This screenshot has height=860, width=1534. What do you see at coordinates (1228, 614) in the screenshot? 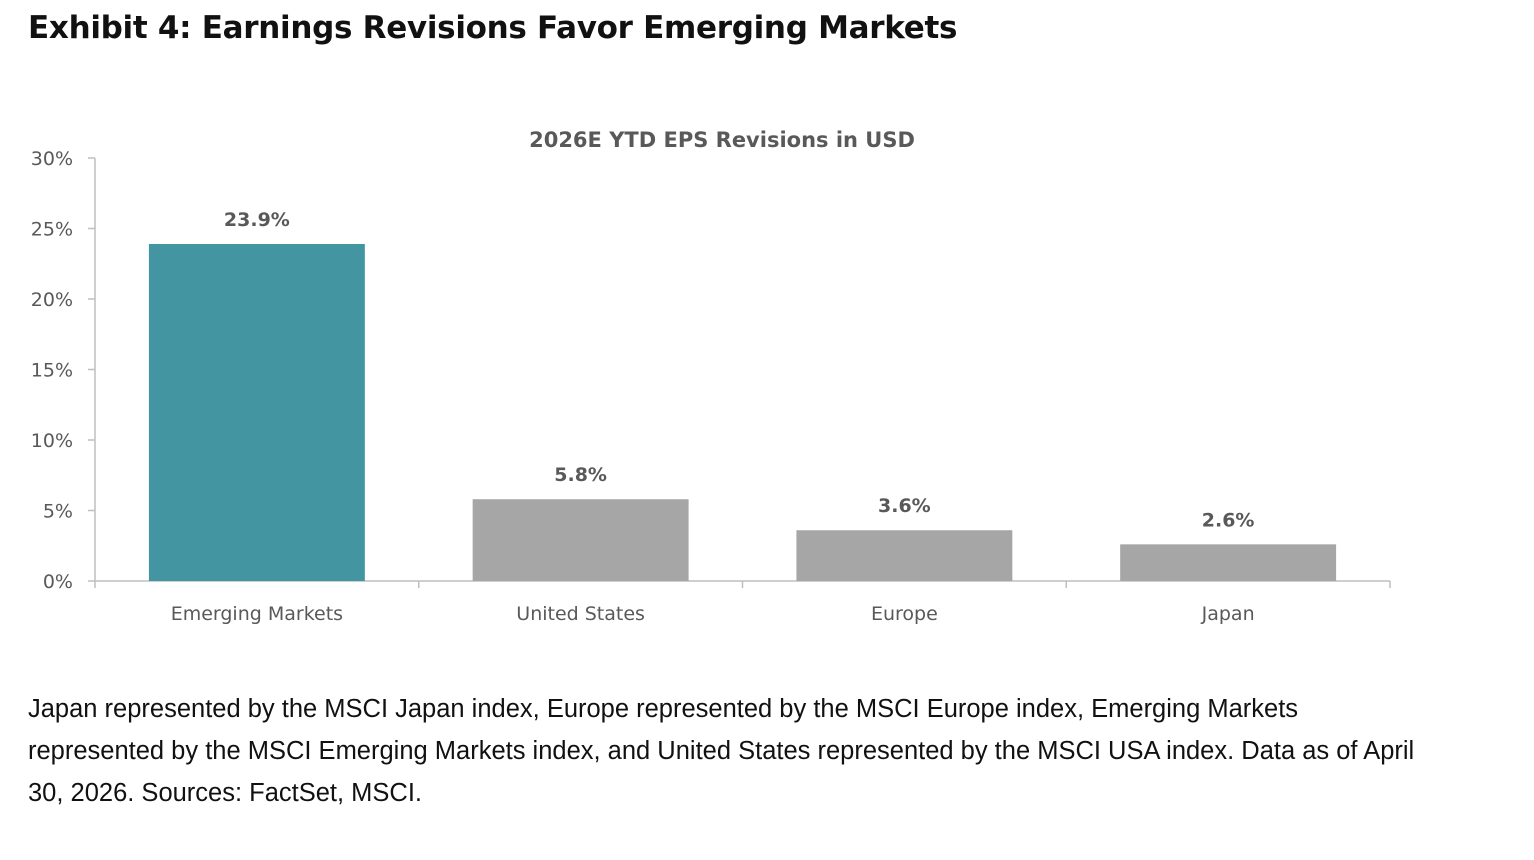
I see `x-category-label: Japan` at bounding box center [1228, 614].